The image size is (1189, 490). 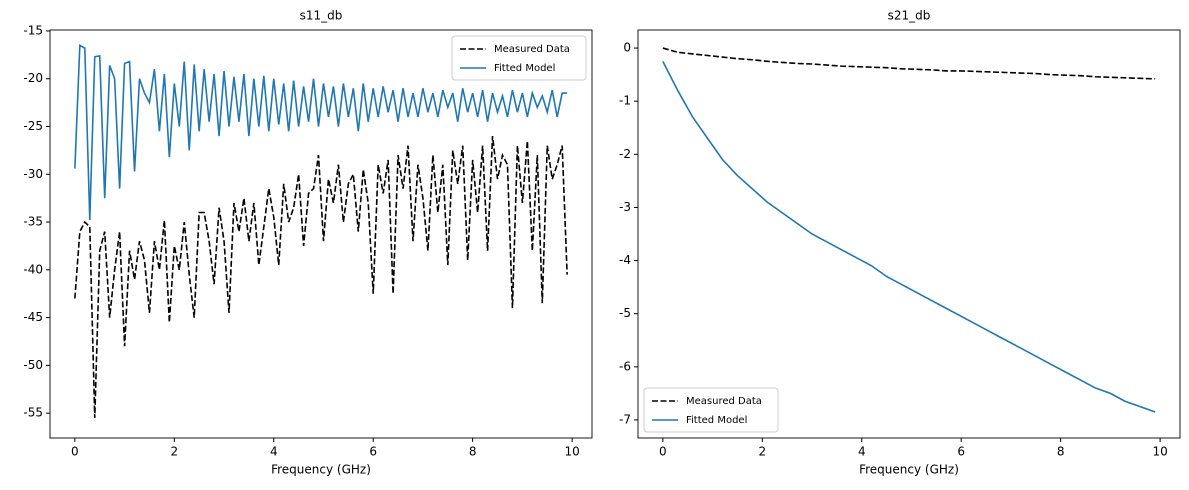 I want to click on chart-title: s11_db, so click(x=321, y=16).